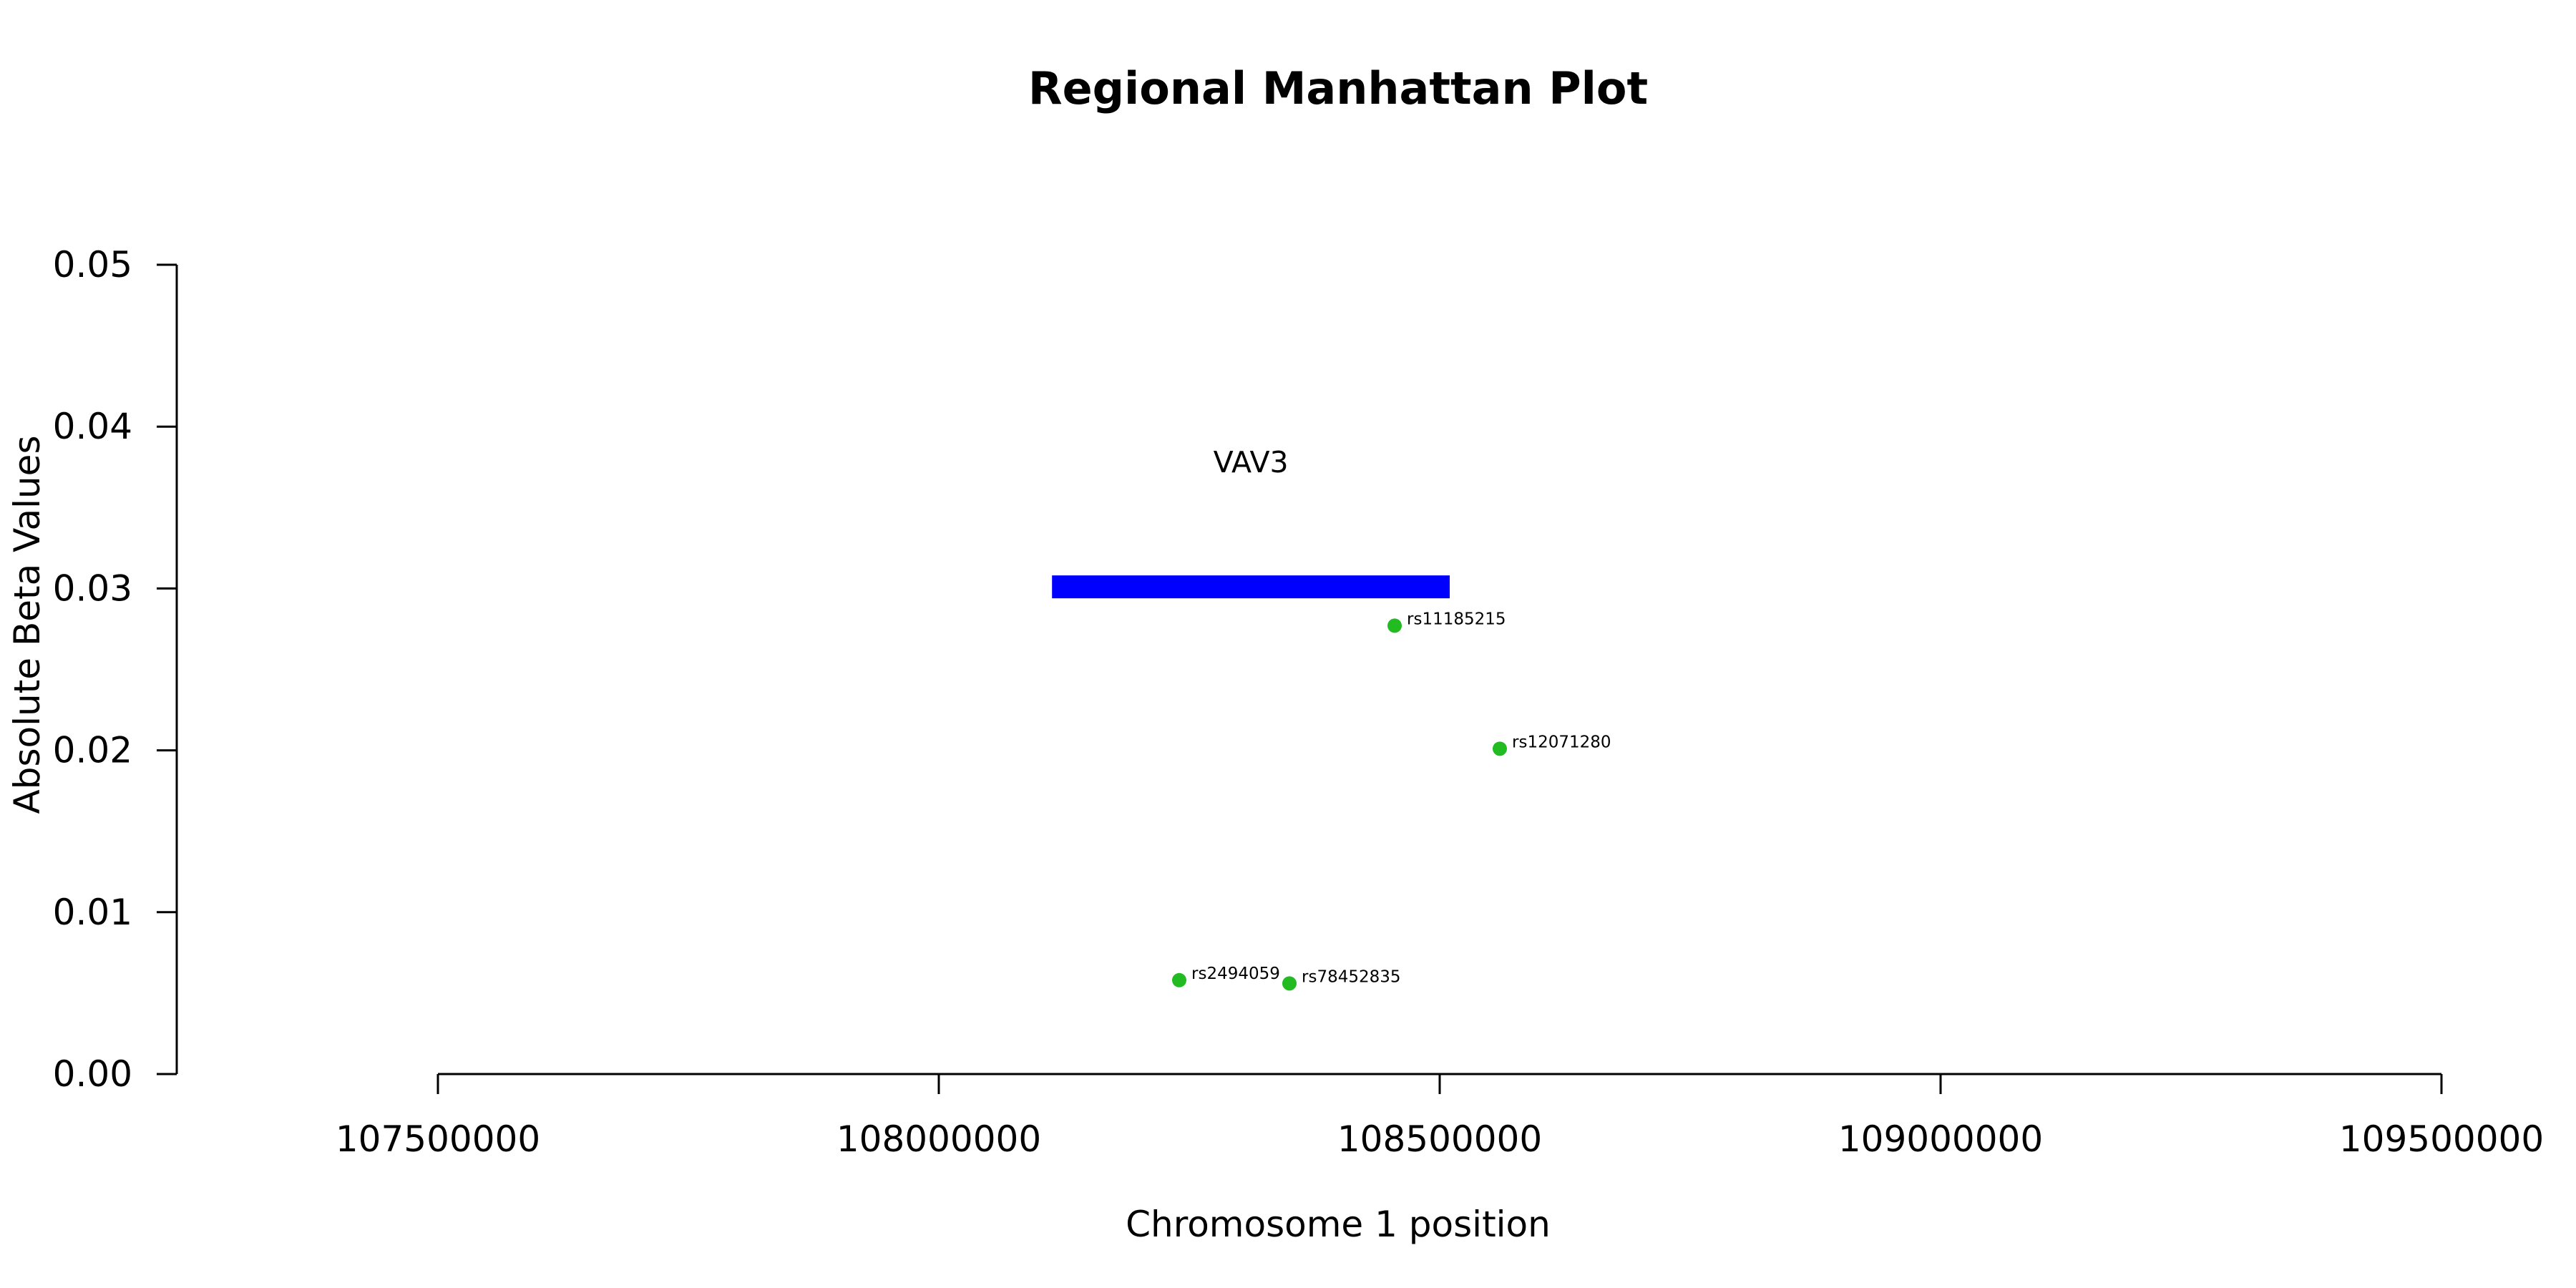 This screenshot has width=2576, height=1288. I want to click on points-layer: rs11185215 rs12071280 rs2494059 rs78452835, so click(1391, 800).